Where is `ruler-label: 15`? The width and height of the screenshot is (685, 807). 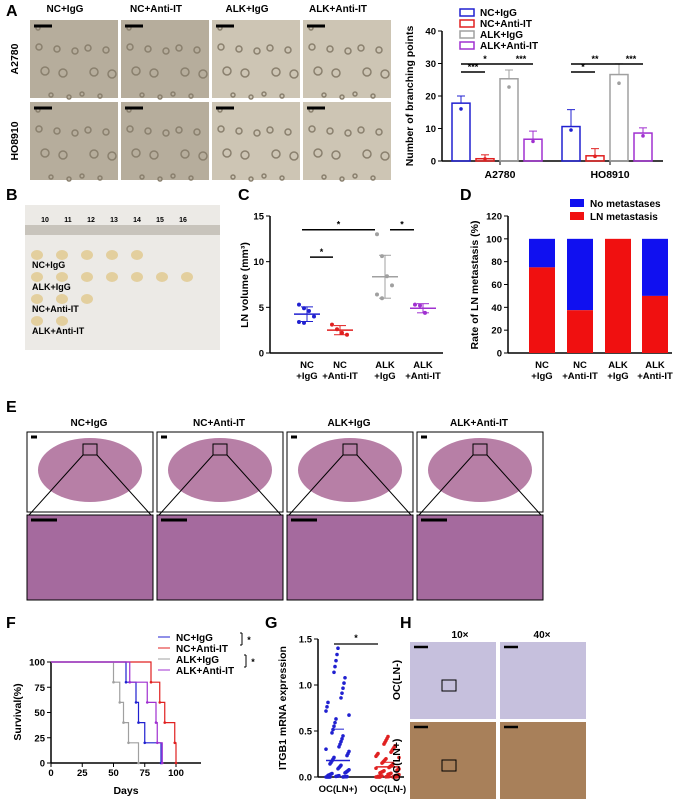
ruler-label: 15 is located at coordinates (160, 220).